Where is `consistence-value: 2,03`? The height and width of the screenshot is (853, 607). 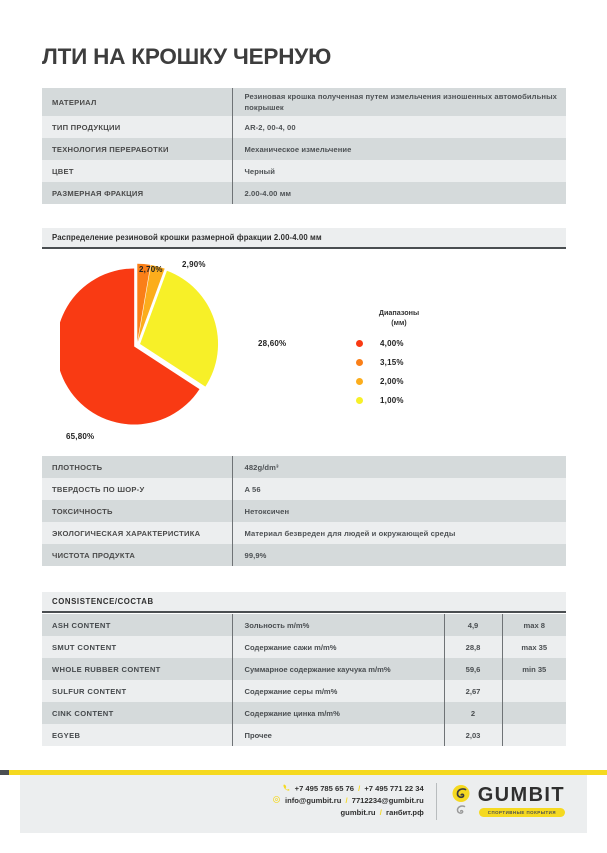
consistence-value: 2,03 is located at coordinates (473, 735).